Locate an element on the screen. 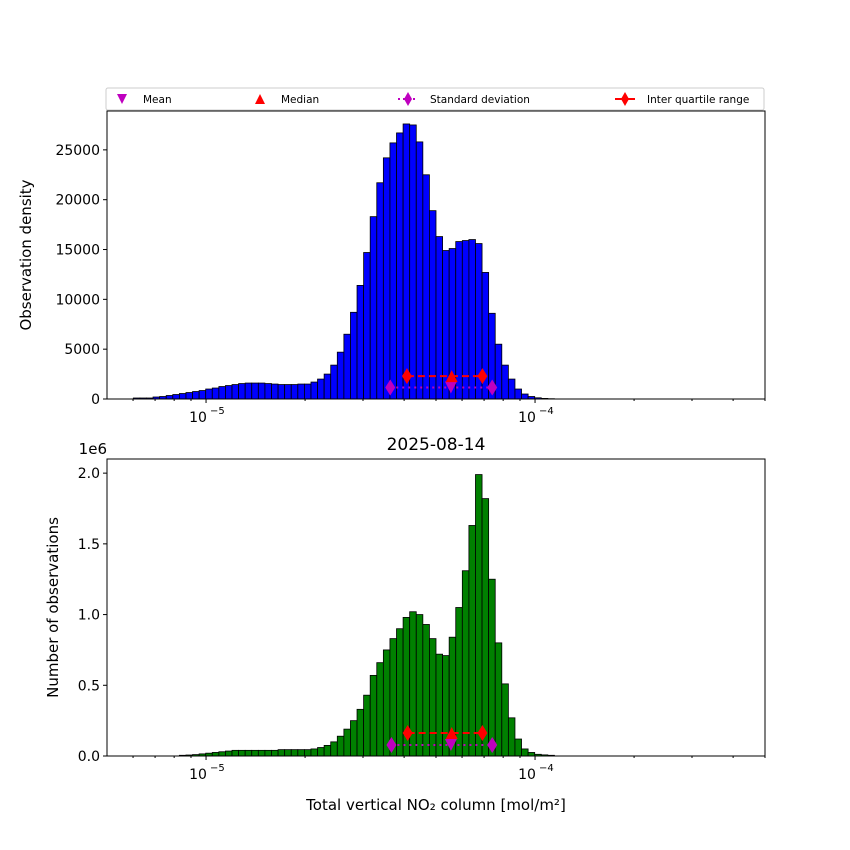  legend-label: Standard deviation is located at coordinates (480, 100).